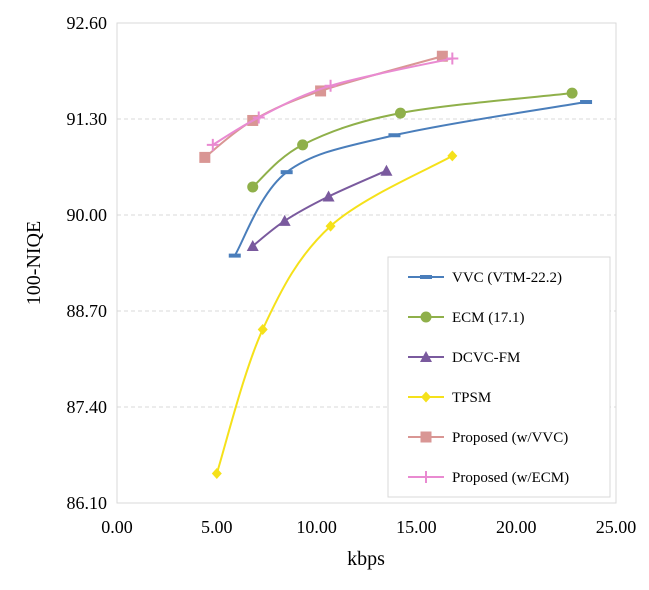  What do you see at coordinates (87, 311) in the screenshot?
I see `y-tick-label: 88.70` at bounding box center [87, 311].